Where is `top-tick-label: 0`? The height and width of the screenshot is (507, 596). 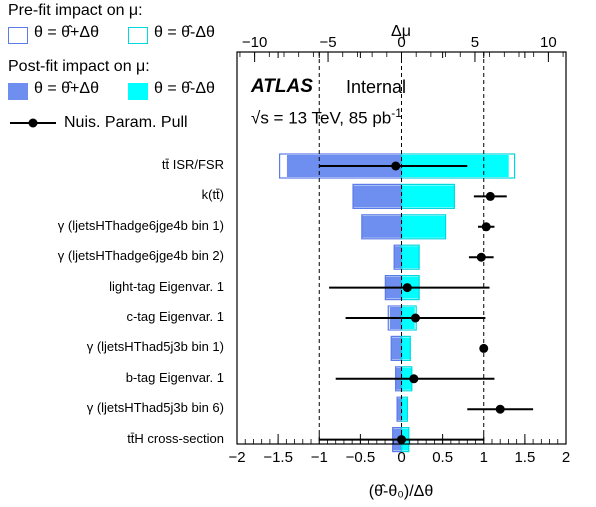
top-tick-label: 0 is located at coordinates (401, 42).